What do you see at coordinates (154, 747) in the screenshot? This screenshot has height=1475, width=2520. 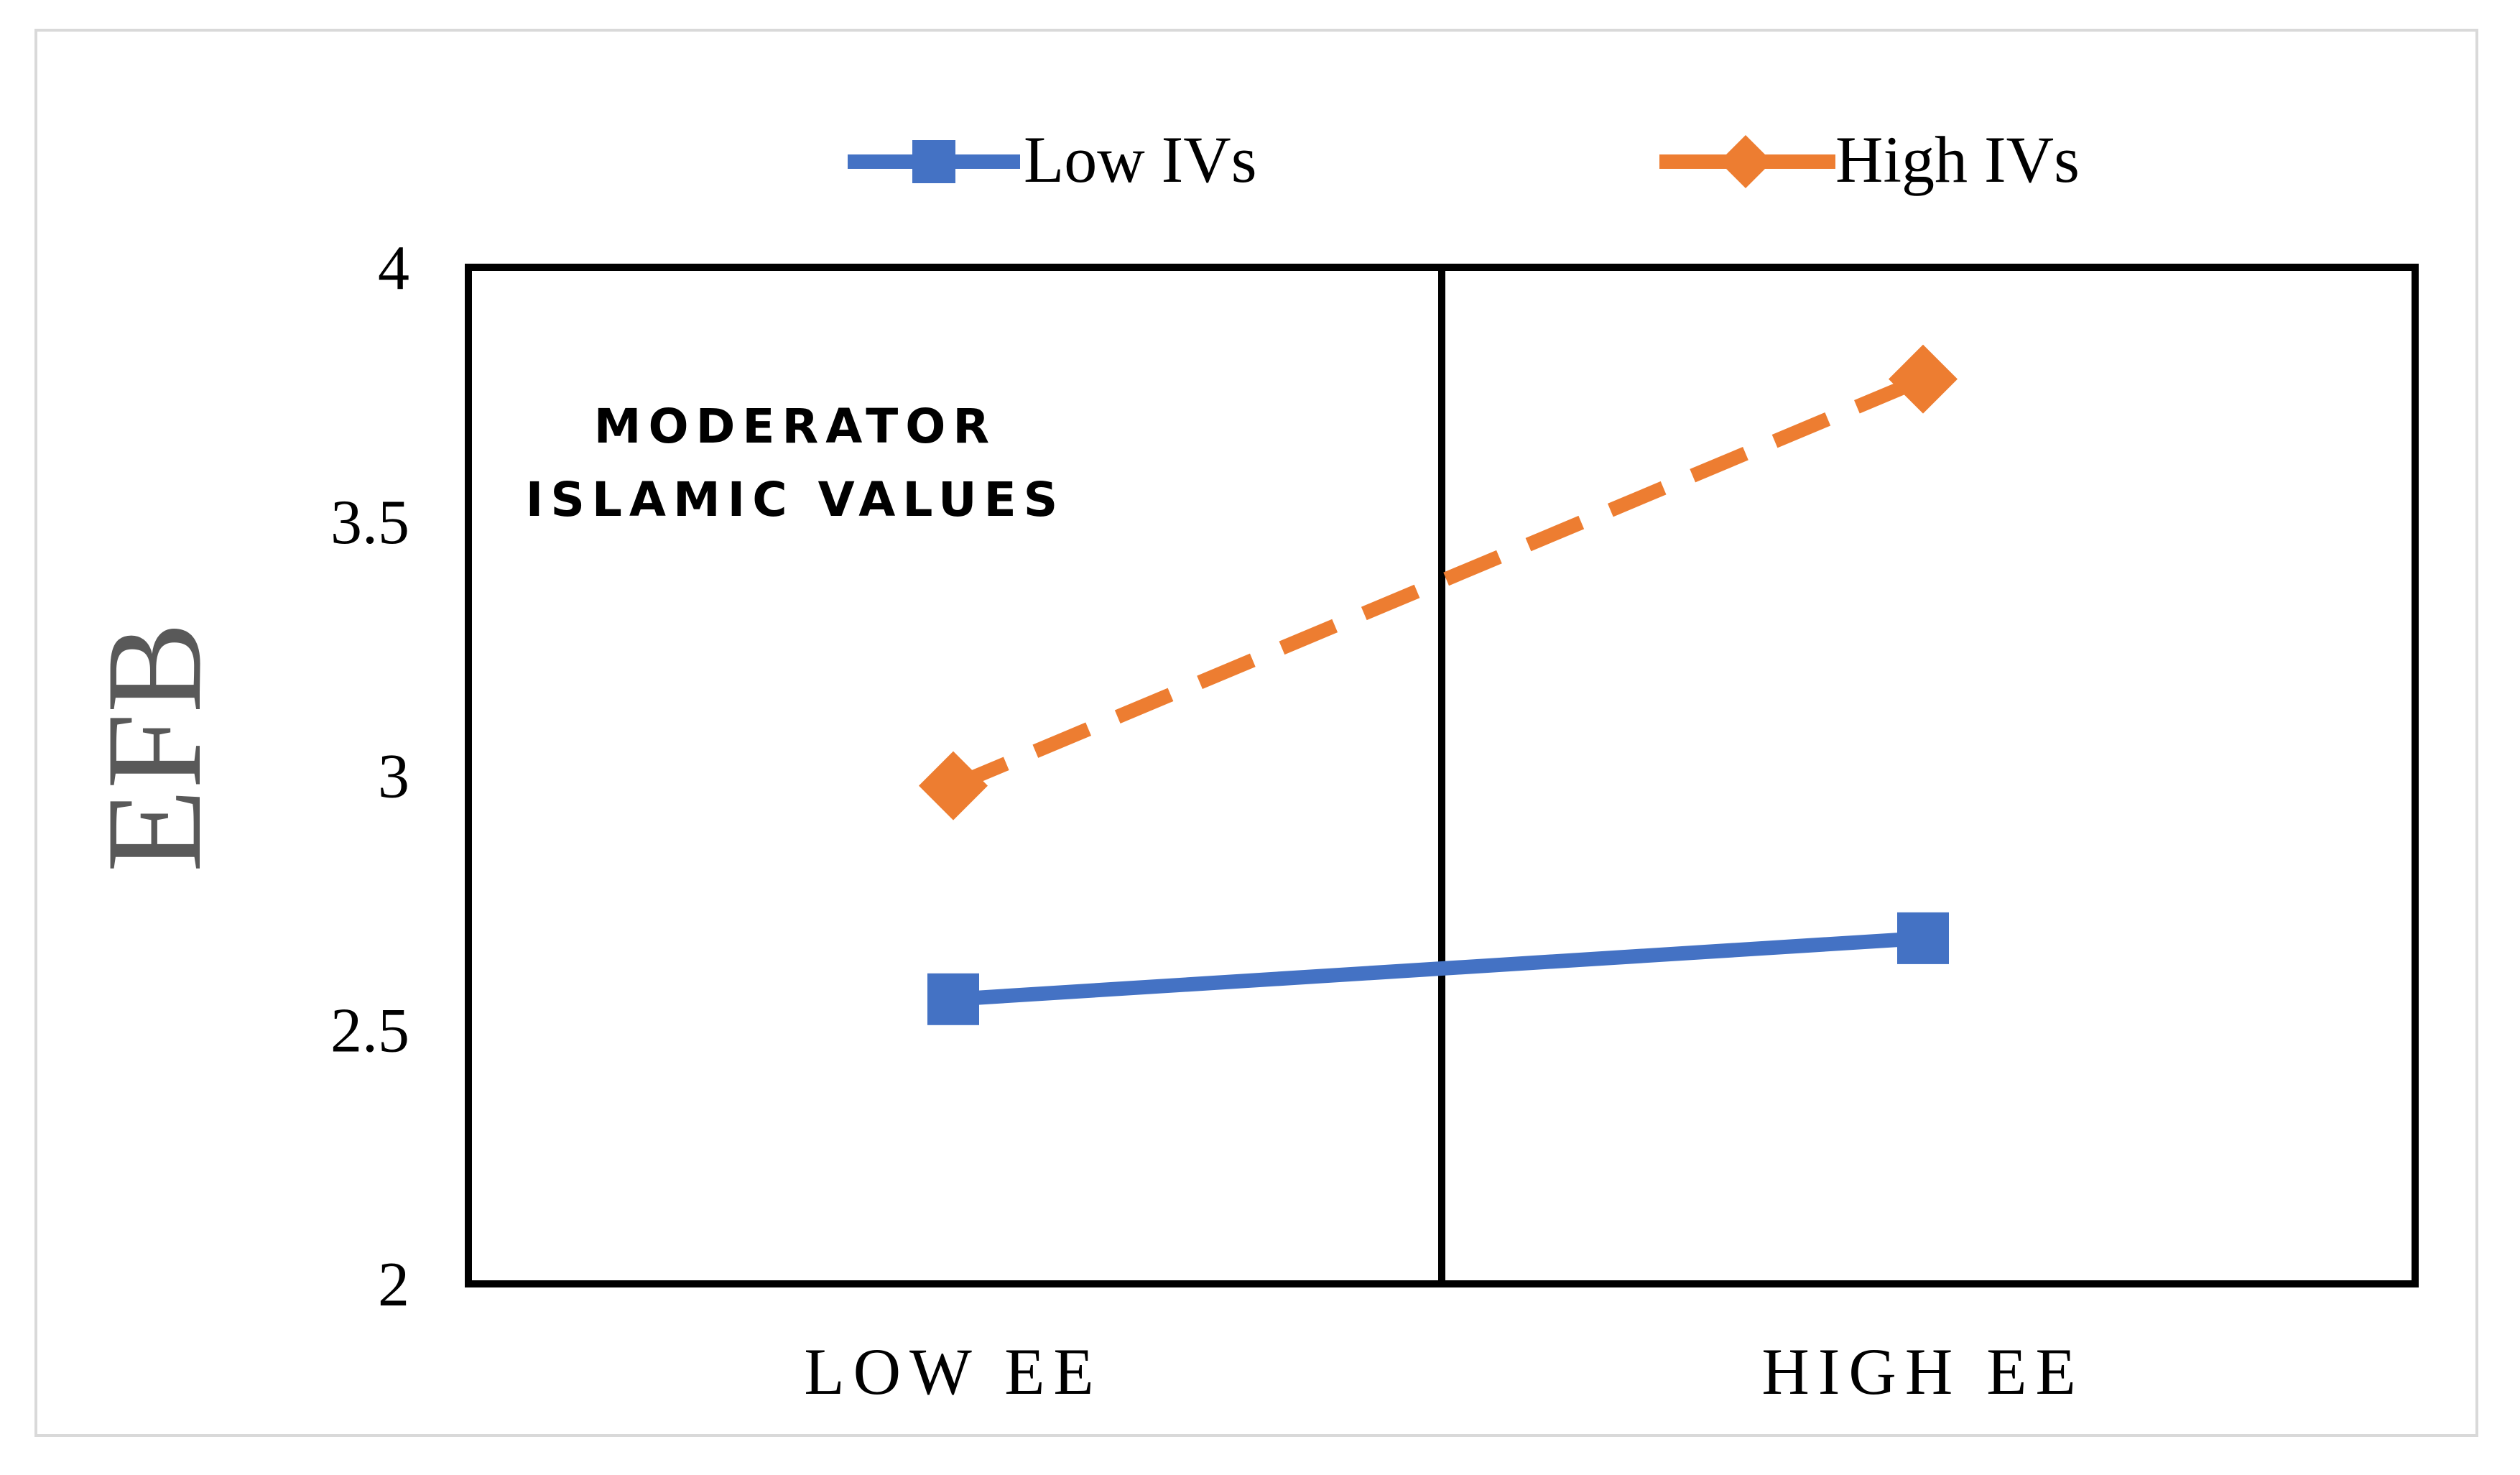 I see `y-axis-title: EFB` at bounding box center [154, 747].